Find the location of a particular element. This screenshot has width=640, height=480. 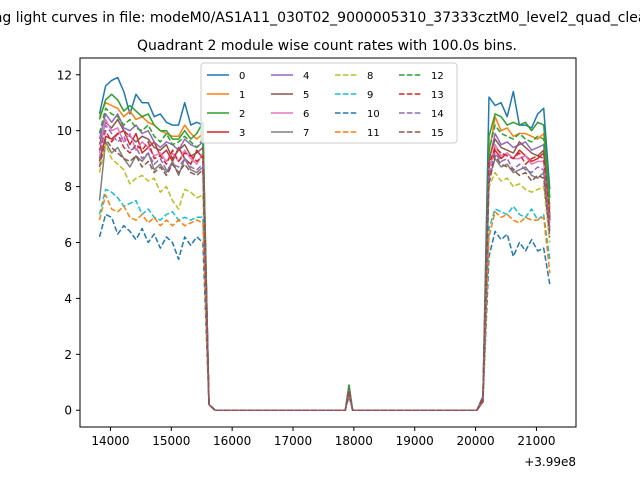

legend-label-10: 10 is located at coordinates (373, 114).